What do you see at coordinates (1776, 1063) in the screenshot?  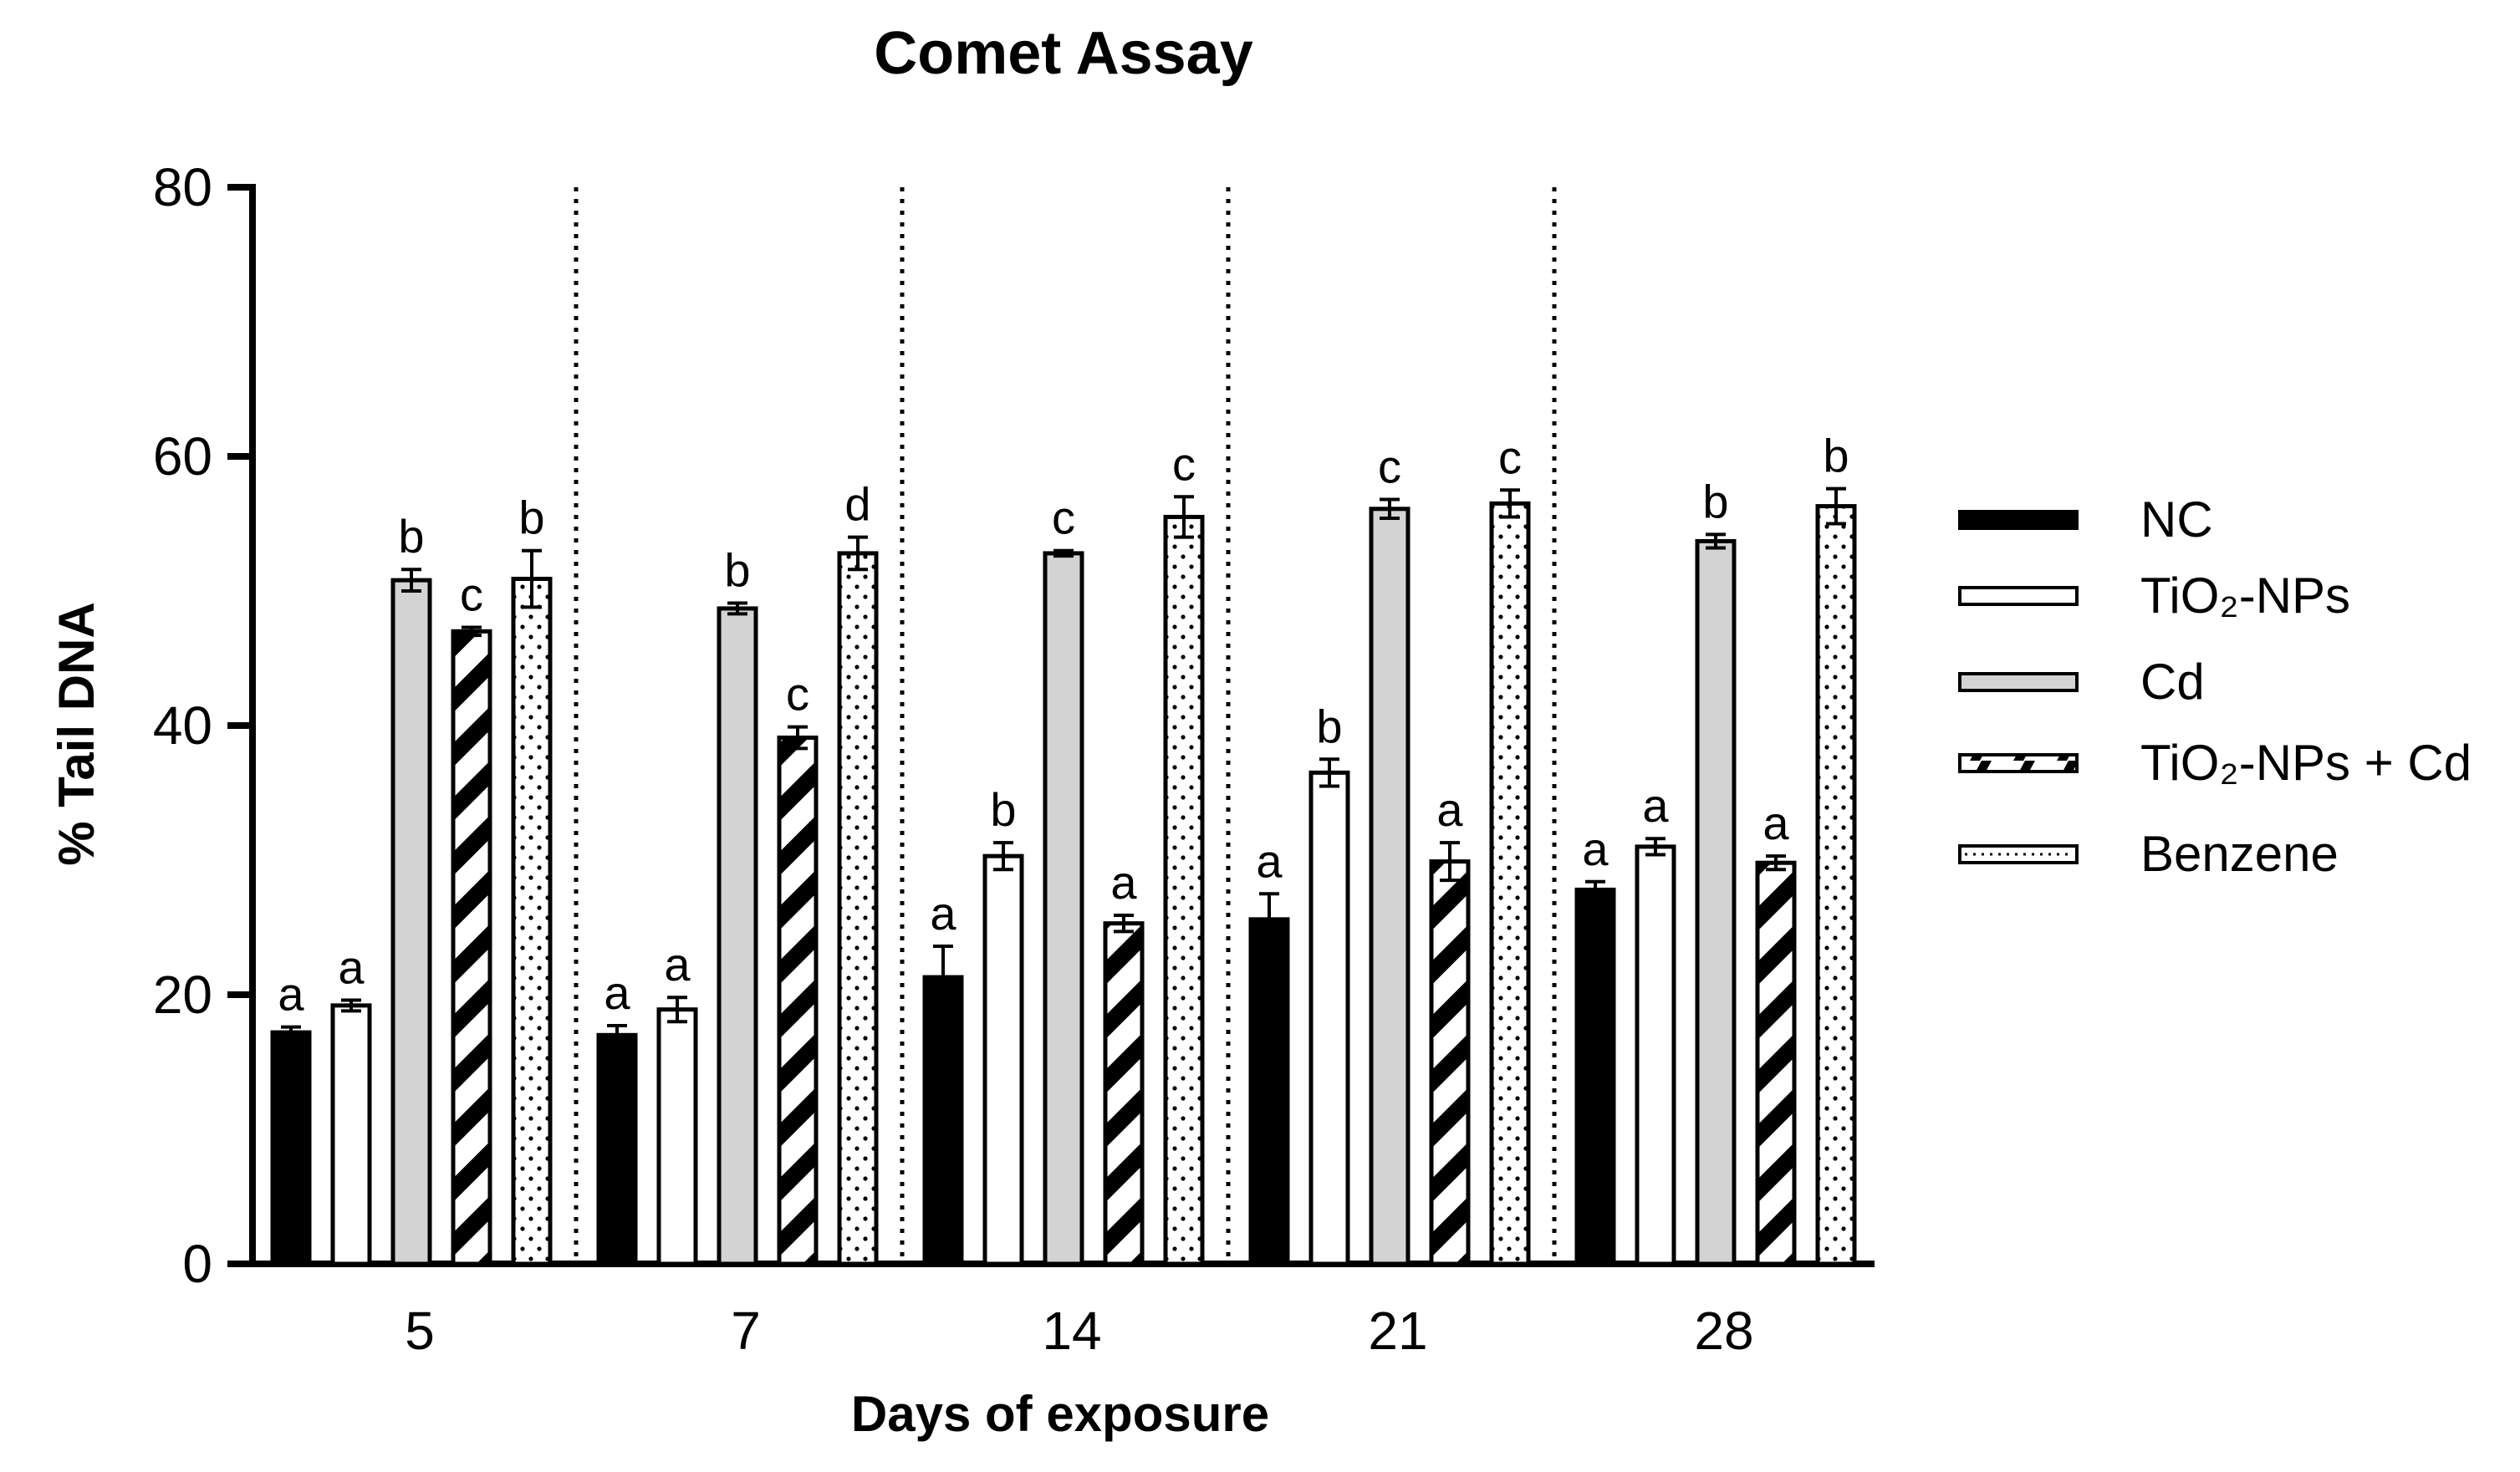 I see `bar-s3-c4` at bounding box center [1776, 1063].